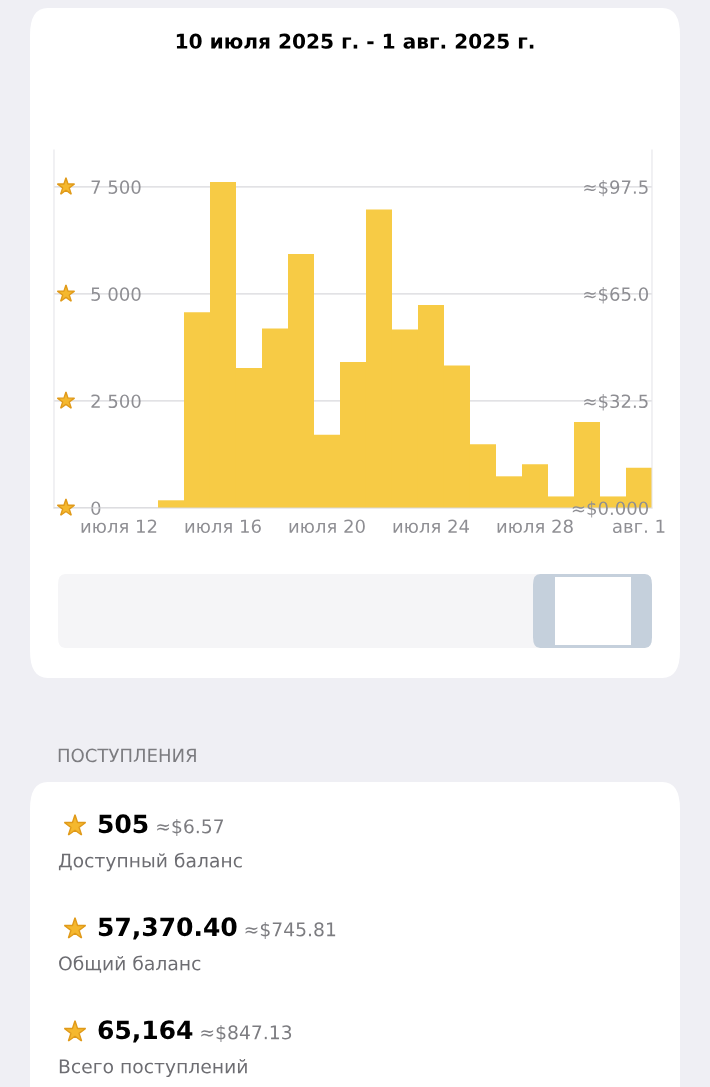 Image resolution: width=710 pixels, height=1087 pixels. Describe the element at coordinates (96, 508) in the screenshot. I see `y-tick-label: 0` at that location.